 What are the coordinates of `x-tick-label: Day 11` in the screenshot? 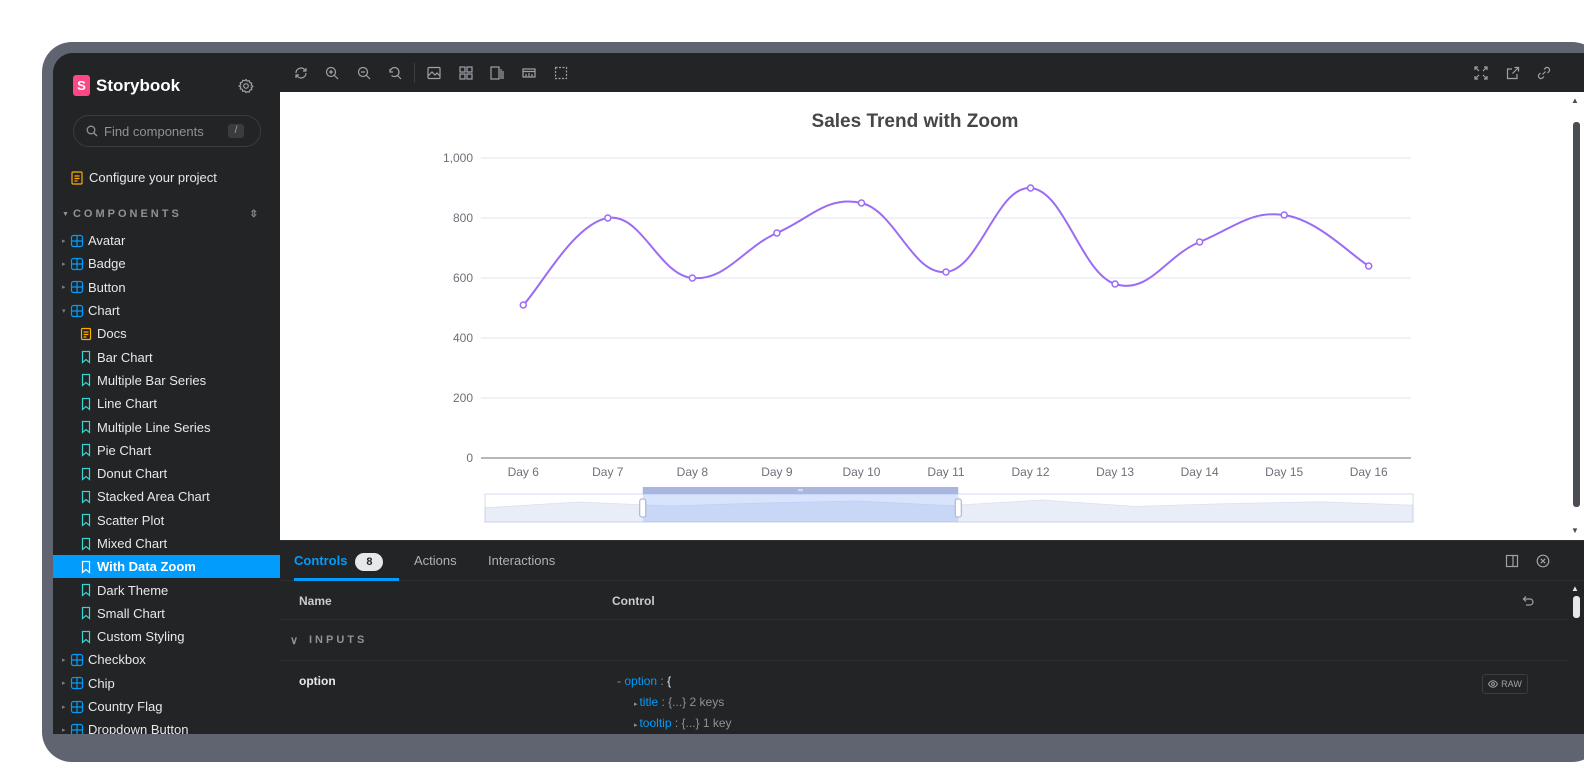 It's located at (945, 472).